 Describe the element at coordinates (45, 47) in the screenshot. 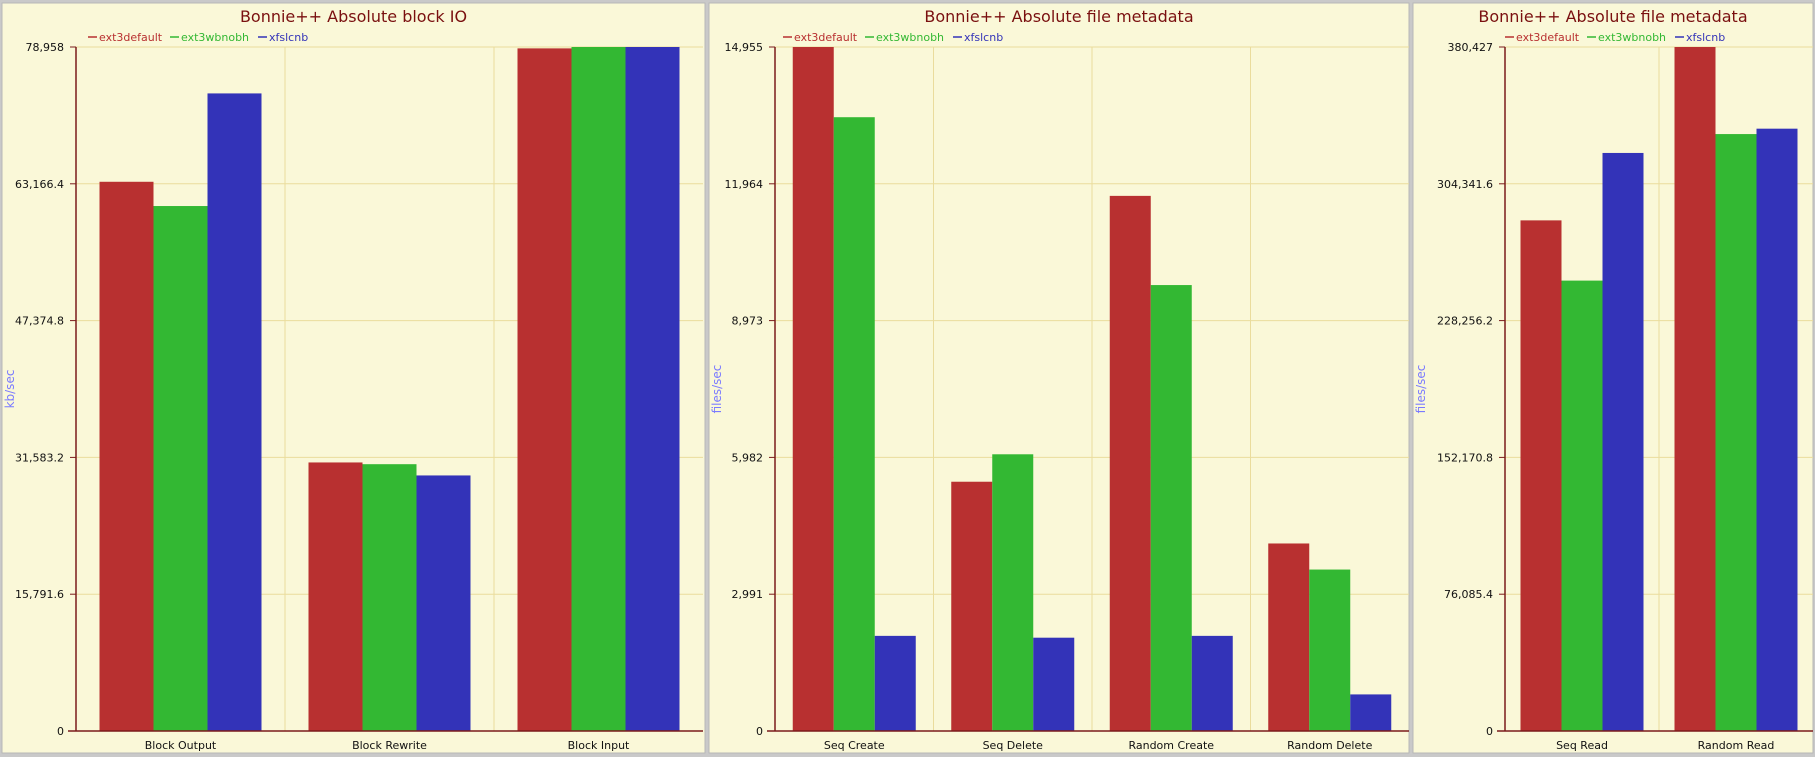

I see `y-tick-label: 78,958` at that location.